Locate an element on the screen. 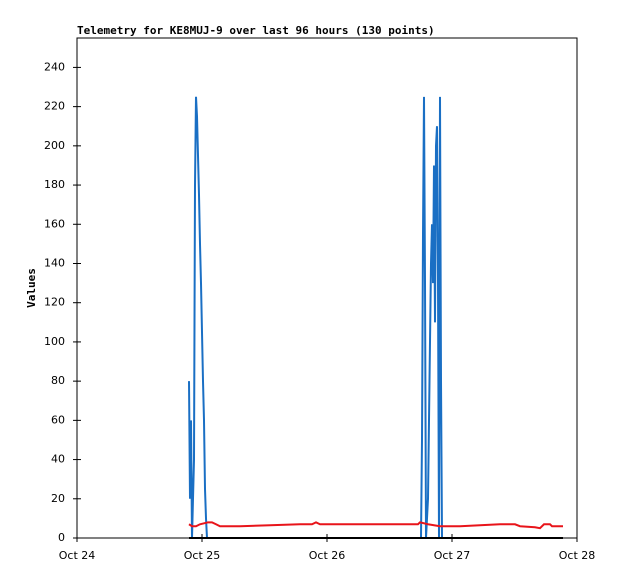  y-tick-label: 180 is located at coordinates (54, 184).